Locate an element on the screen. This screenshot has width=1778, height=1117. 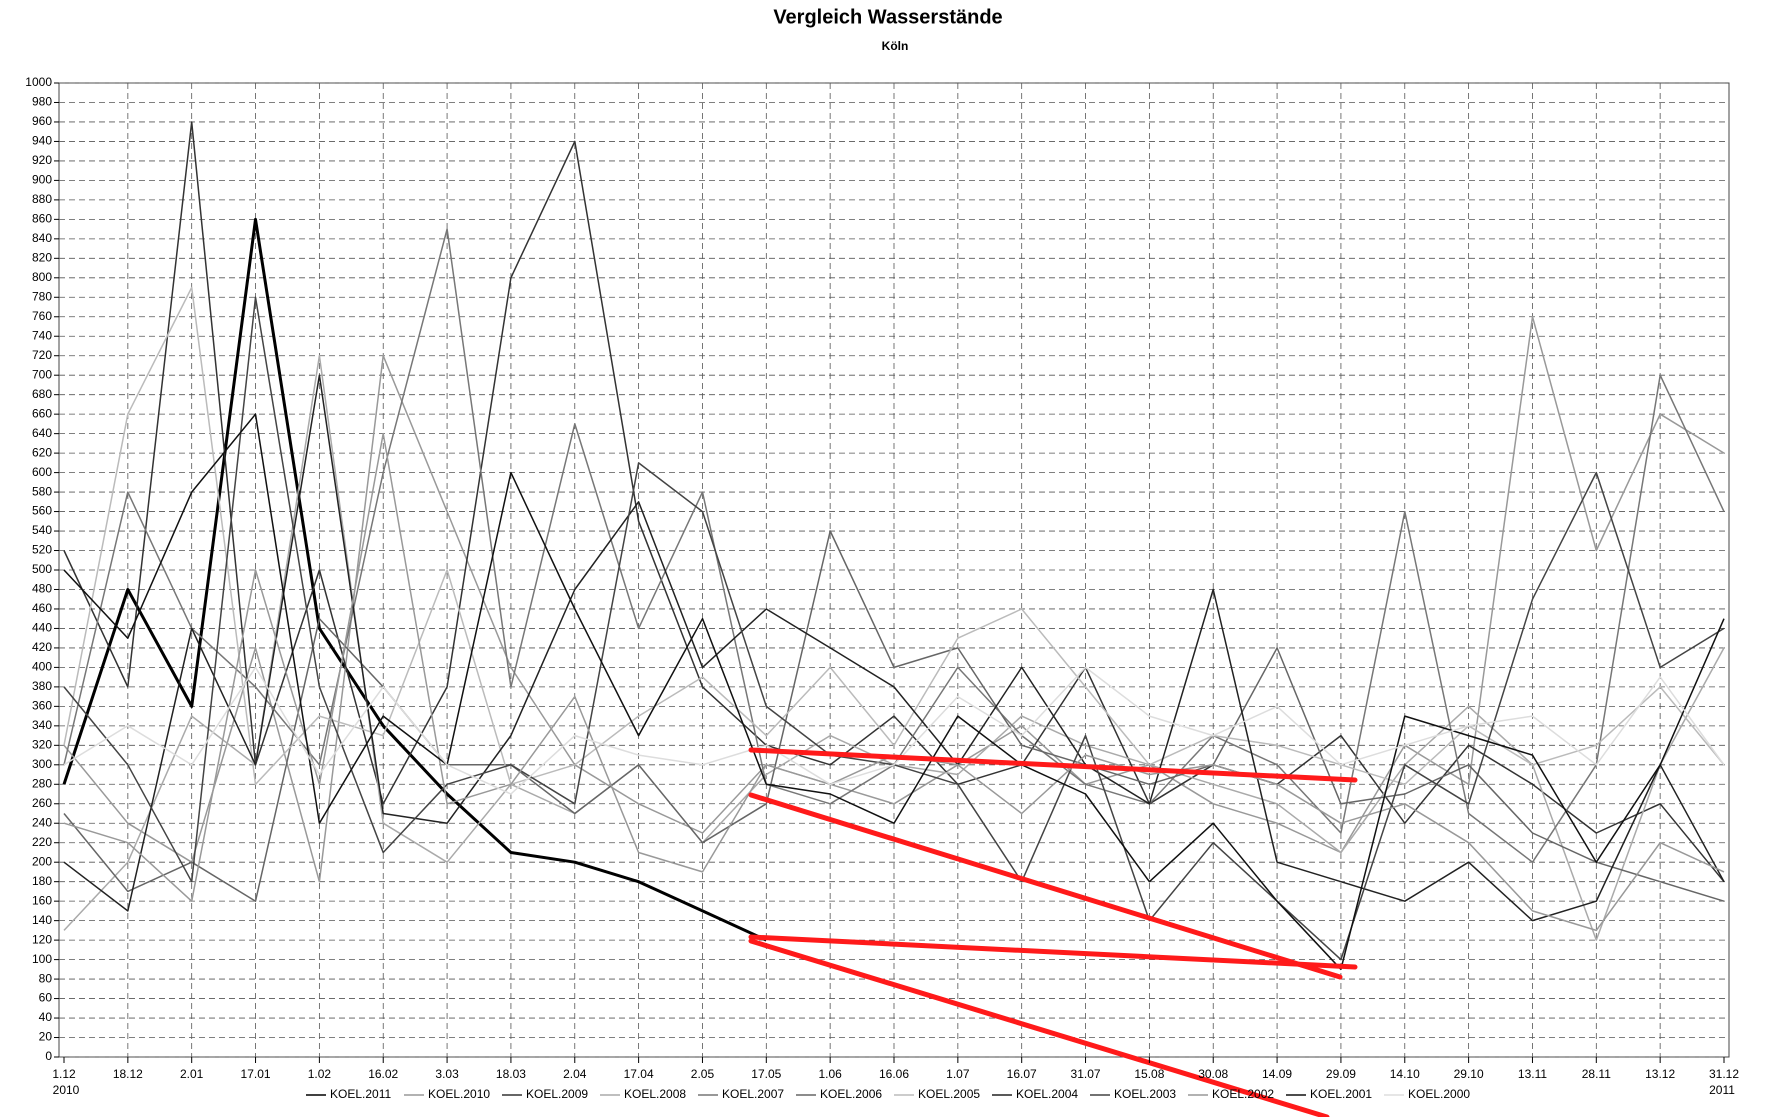
x-tick-label: 17.05 is located at coordinates (766, 1074).